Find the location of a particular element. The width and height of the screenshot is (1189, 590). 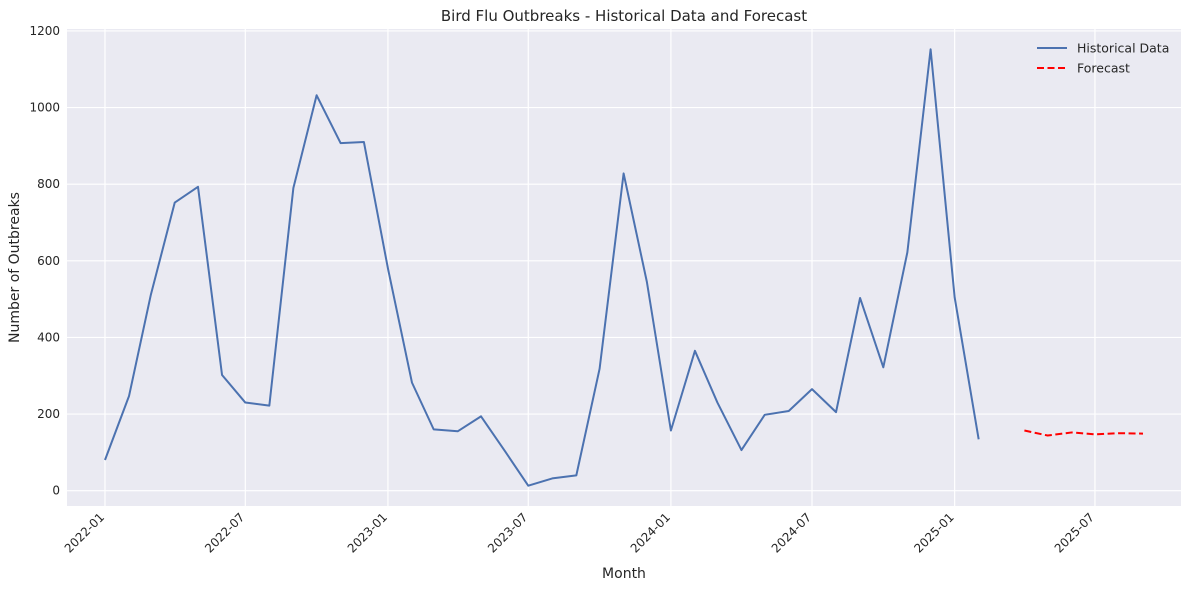

y-tick-labels: 0 200 400 600 800 1000 1200 is located at coordinates (44, 261).